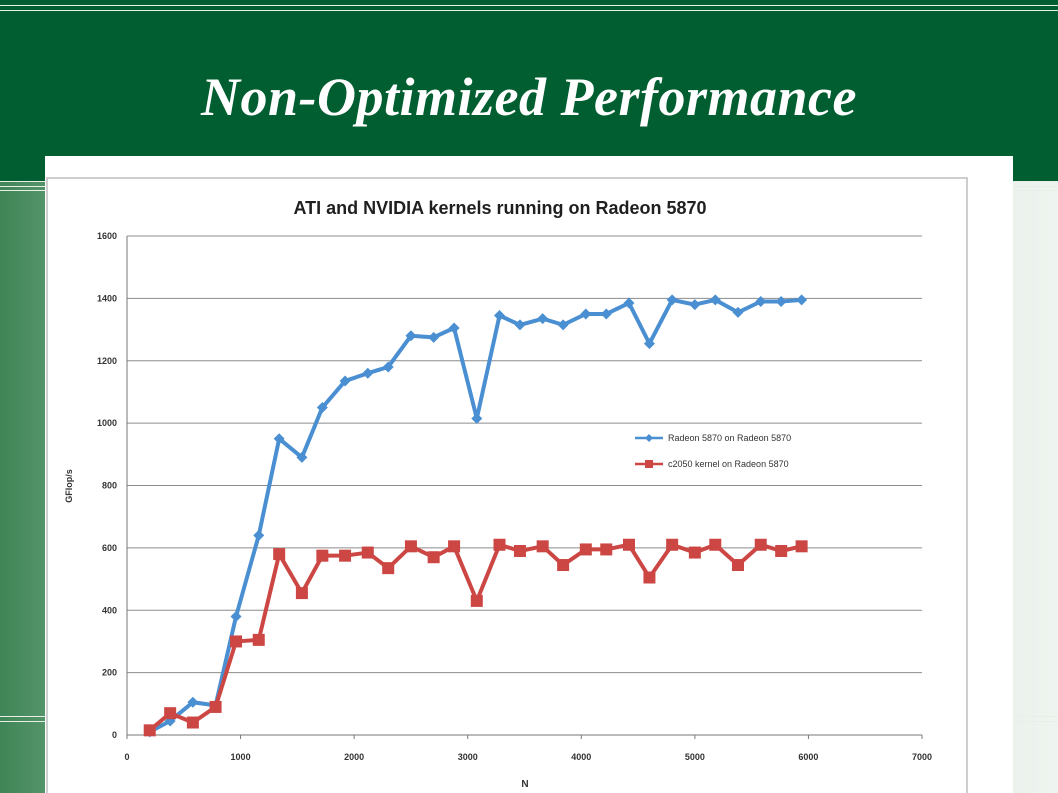 The image size is (1058, 793). Describe the element at coordinates (107, 361) in the screenshot. I see `y-tick-label: 1200` at that location.